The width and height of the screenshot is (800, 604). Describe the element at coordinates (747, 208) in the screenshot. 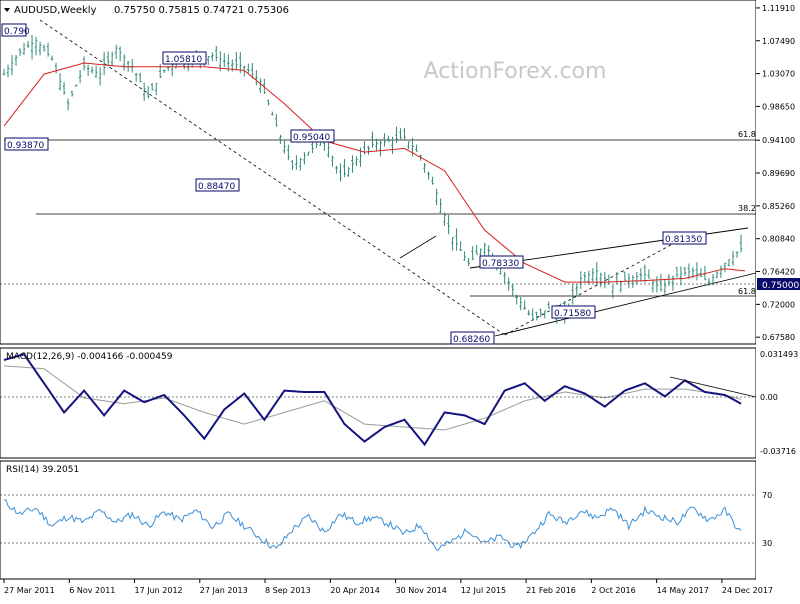

I see `fib-label-38-2: 38.2` at that location.